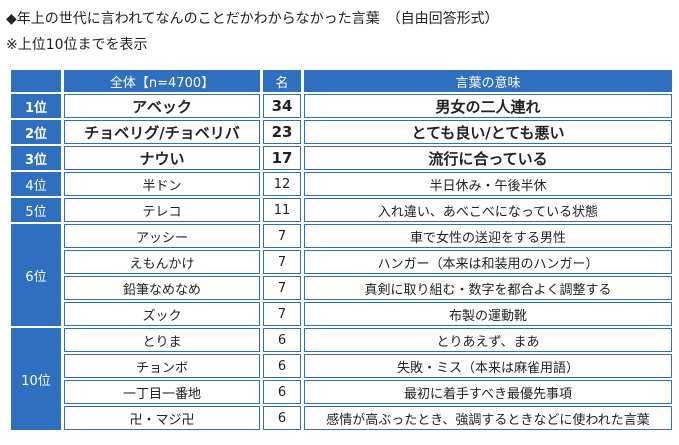  Describe the element at coordinates (488, 366) in the screenshot. I see `meaning-cell: 失敗・ミス（本来は麻雀用語）` at that location.